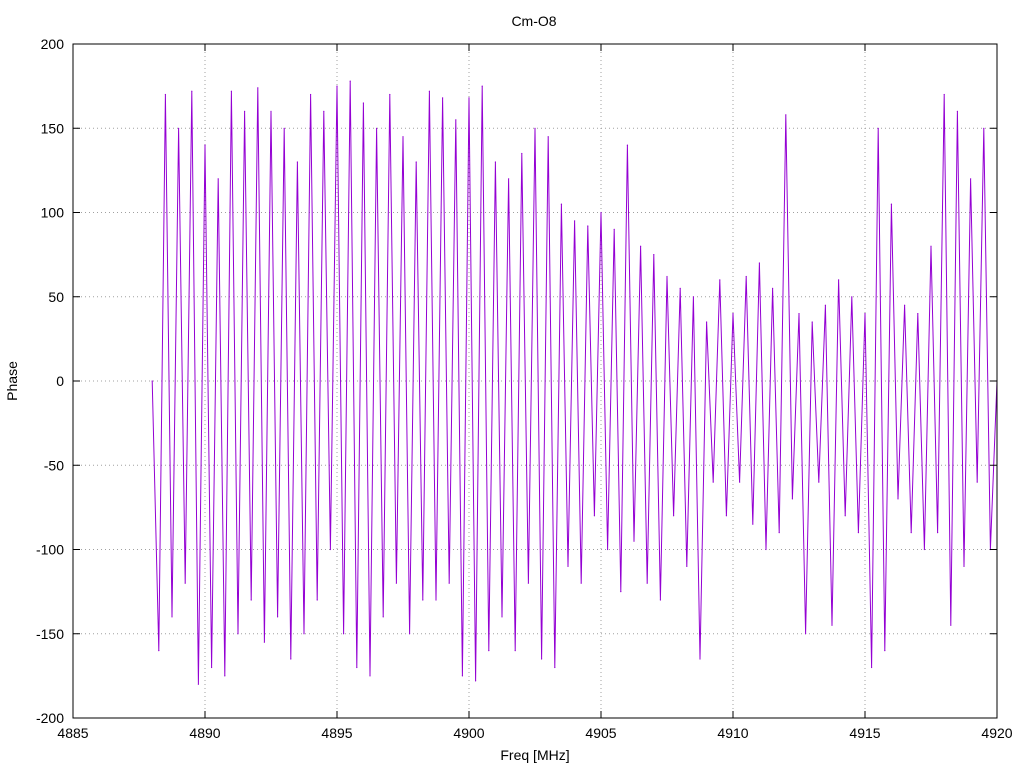 Image resolution: width=1024 pixels, height=768 pixels. I want to click on x-tick-label: 4895, so click(336, 733).